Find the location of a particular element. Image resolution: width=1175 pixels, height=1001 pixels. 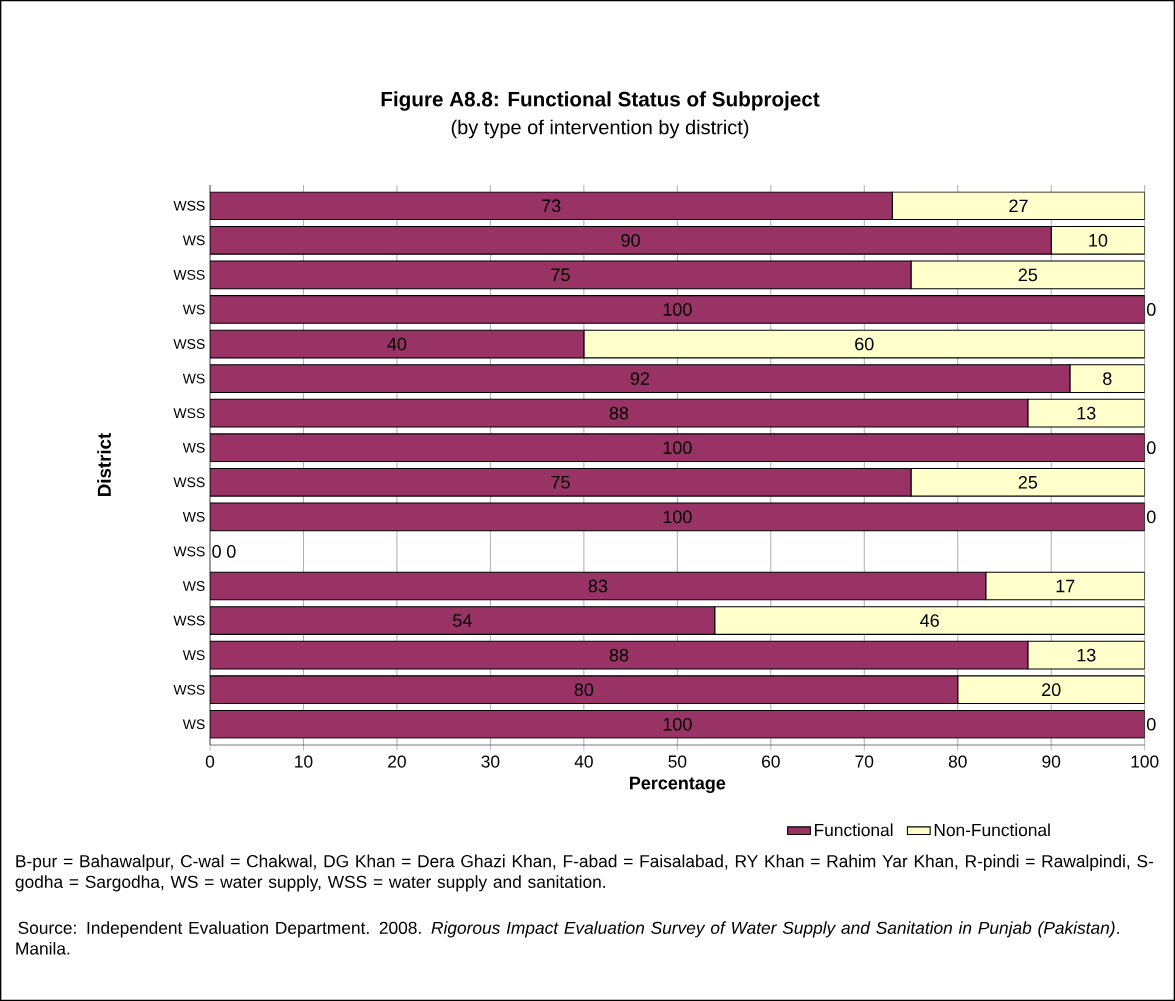

data-label: 60 is located at coordinates (864, 344).